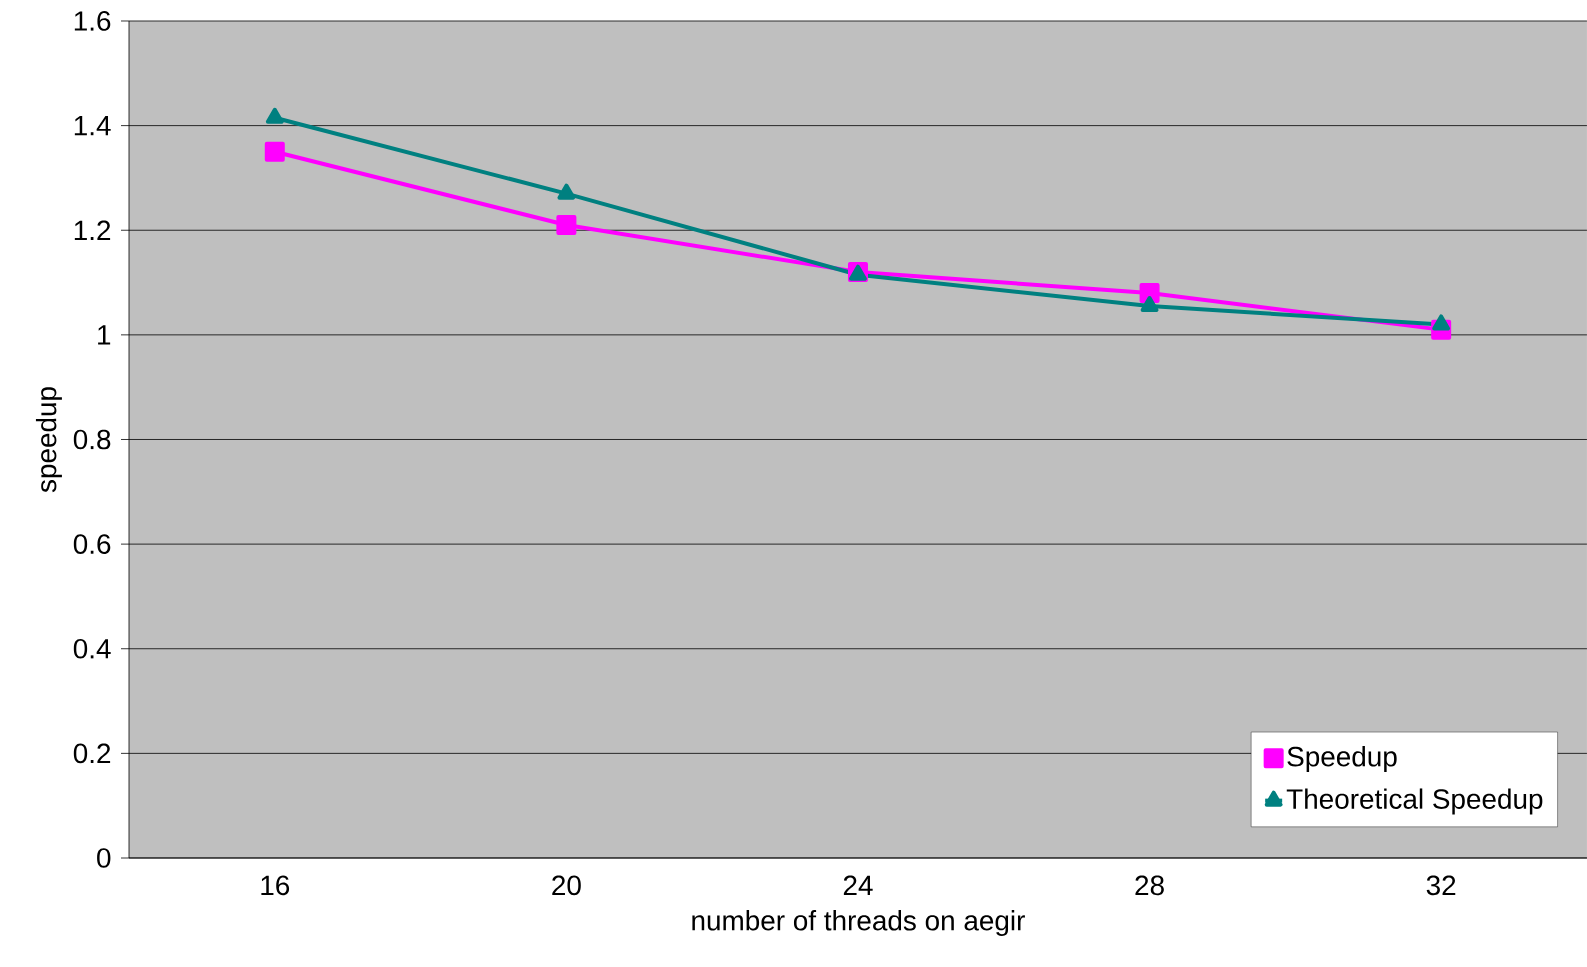 The width and height of the screenshot is (1587, 967). Describe the element at coordinates (92, 439) in the screenshot. I see `y-tick-label: 0.8` at that location.